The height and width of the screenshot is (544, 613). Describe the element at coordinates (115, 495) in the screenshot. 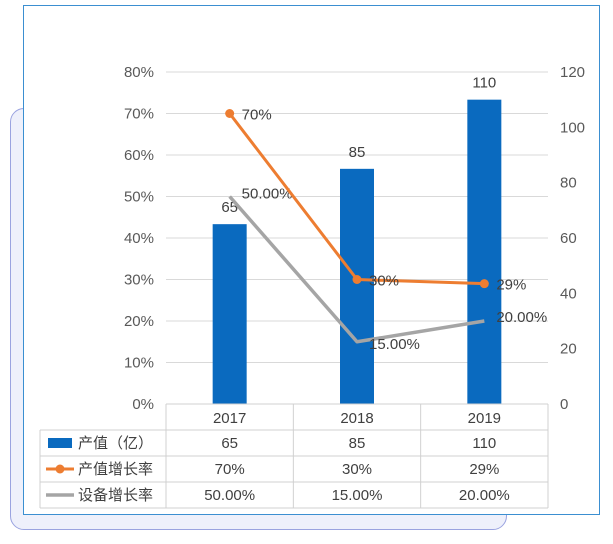

I see `legend-label: 设备增长率` at that location.